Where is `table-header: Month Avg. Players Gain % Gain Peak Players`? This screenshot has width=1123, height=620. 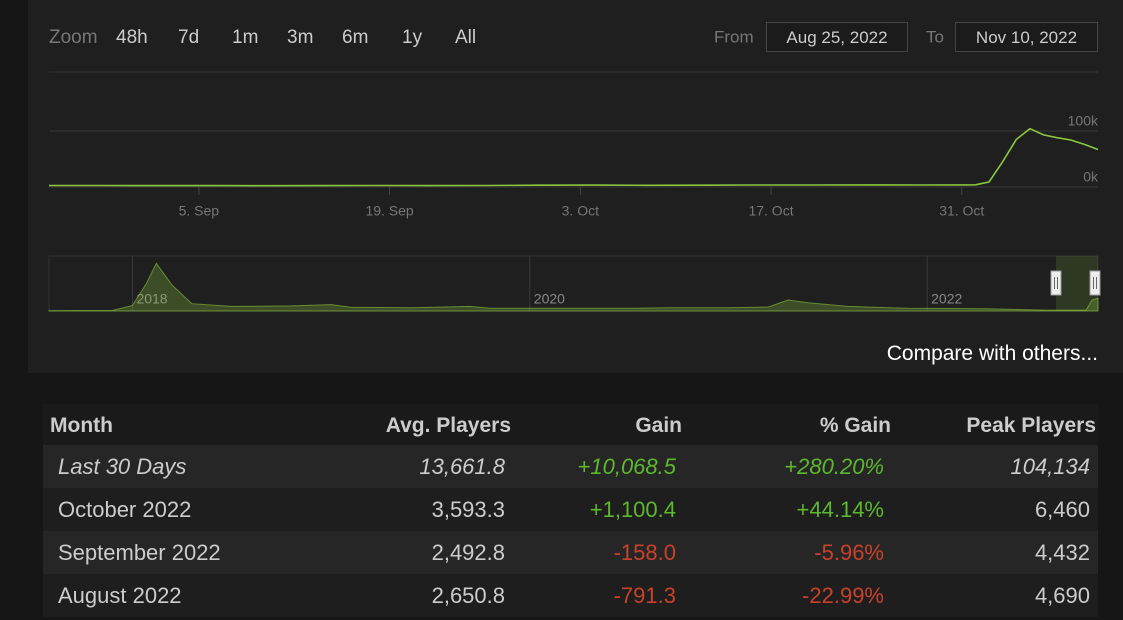 table-header: Month Avg. Players Gain % Gain Peak Players is located at coordinates (570, 424).